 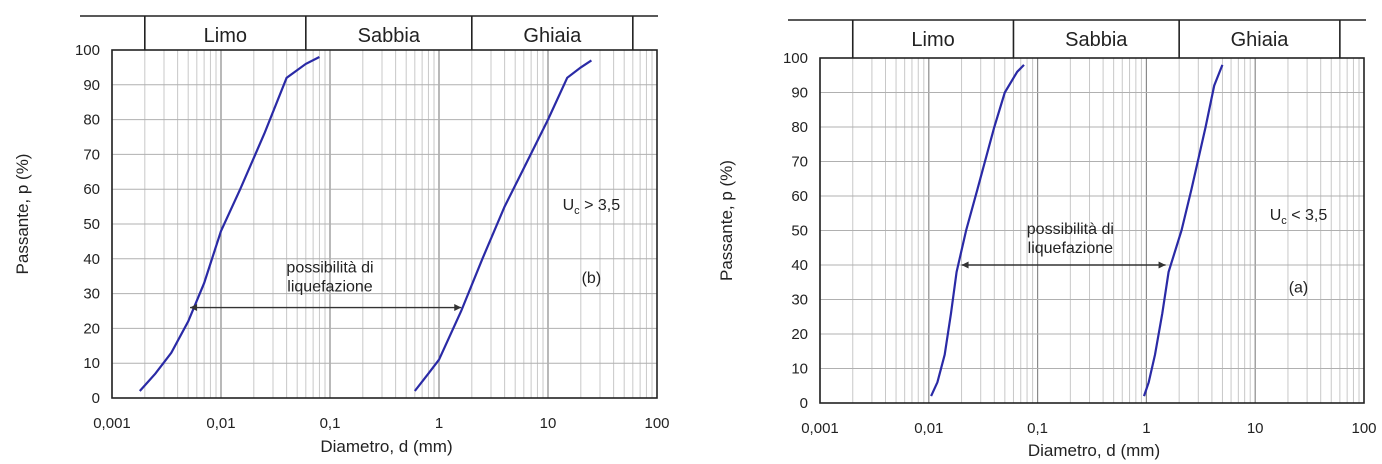 I want to click on panel-letter: (b), so click(x=592, y=278).